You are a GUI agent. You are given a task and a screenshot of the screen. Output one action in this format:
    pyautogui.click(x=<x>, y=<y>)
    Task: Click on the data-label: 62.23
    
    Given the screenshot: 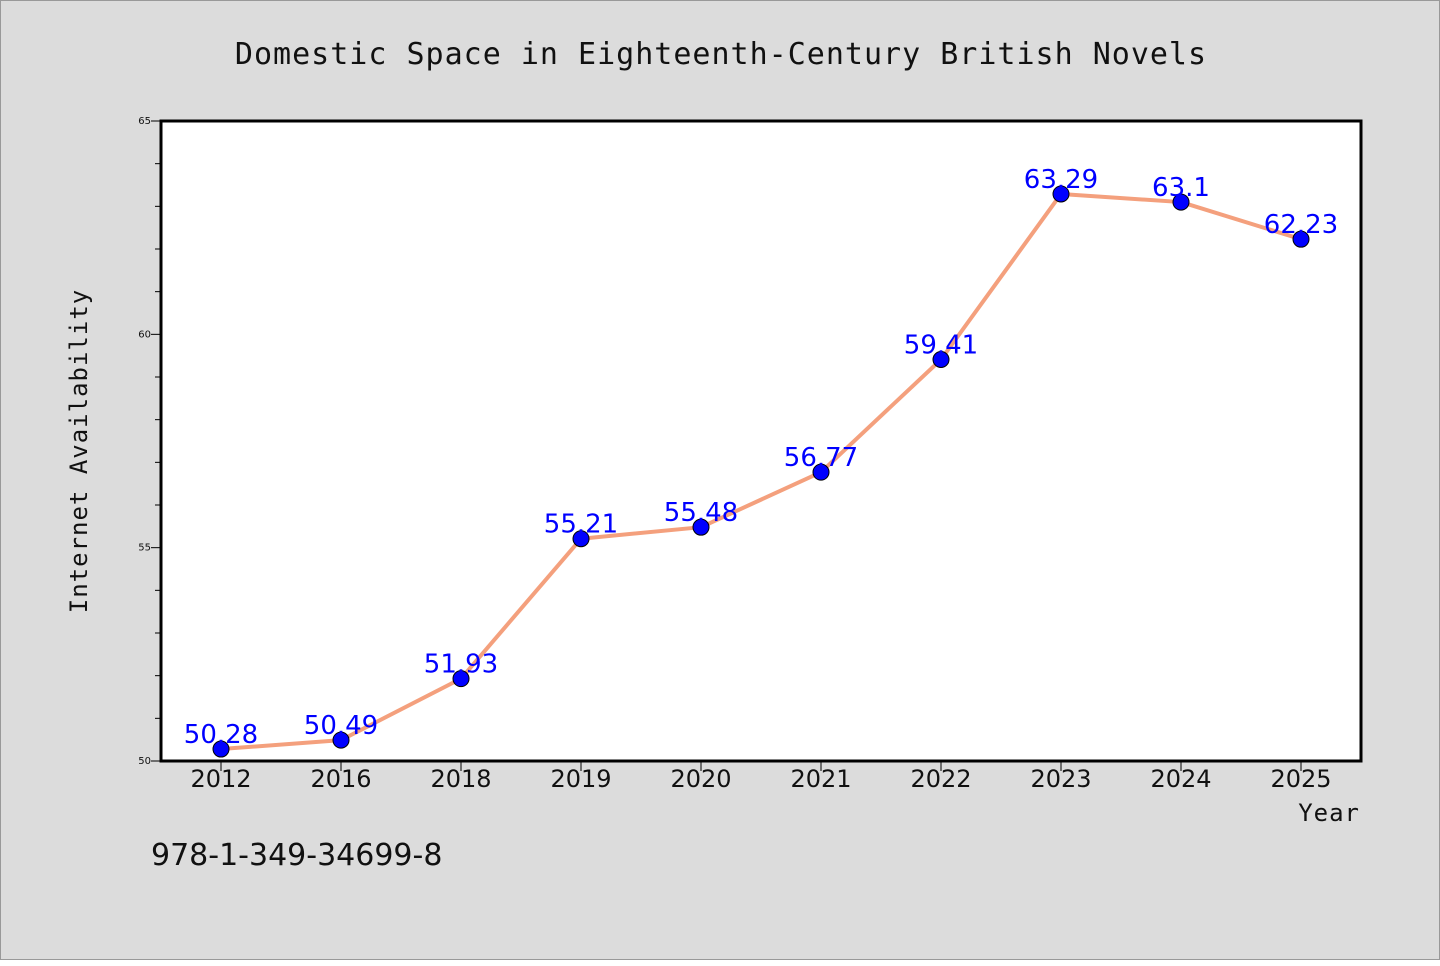 What is the action you would take?
    pyautogui.click(x=1301, y=225)
    